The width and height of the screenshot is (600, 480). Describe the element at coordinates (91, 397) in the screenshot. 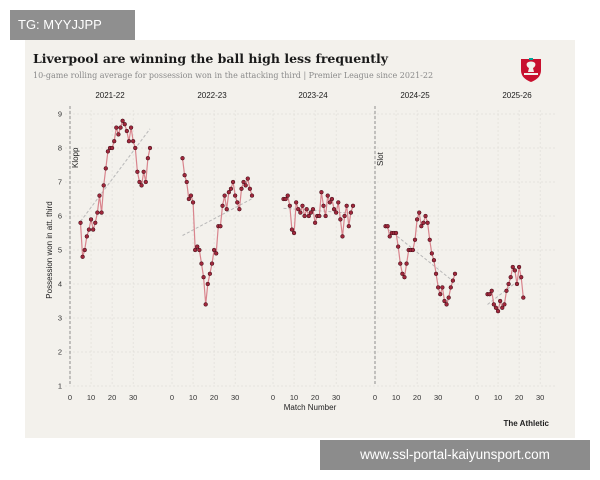

I see `x-tick-label: 10` at that location.